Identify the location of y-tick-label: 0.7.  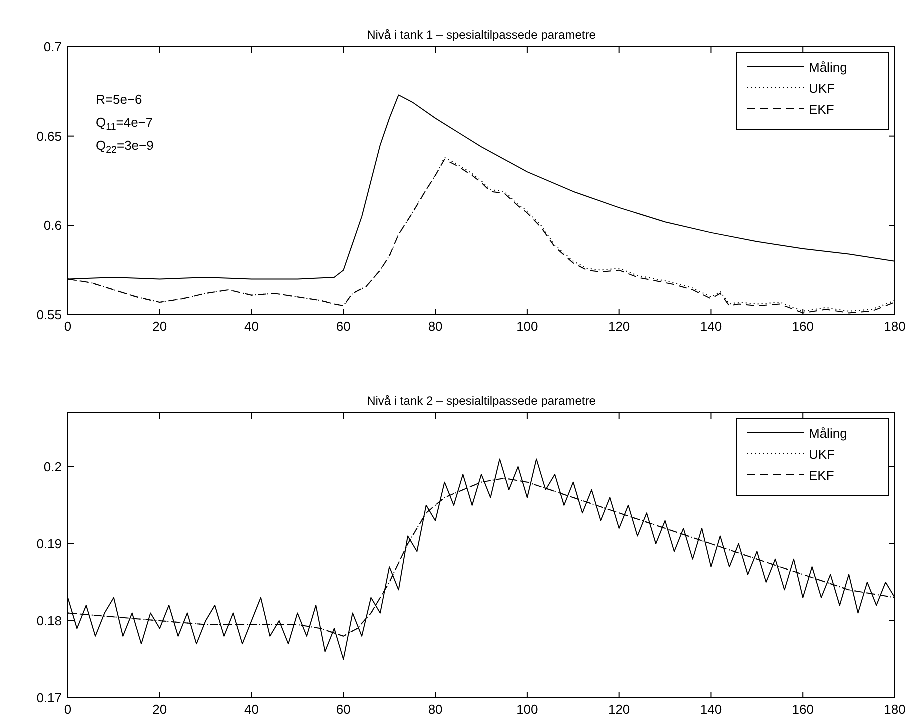
(53, 47).